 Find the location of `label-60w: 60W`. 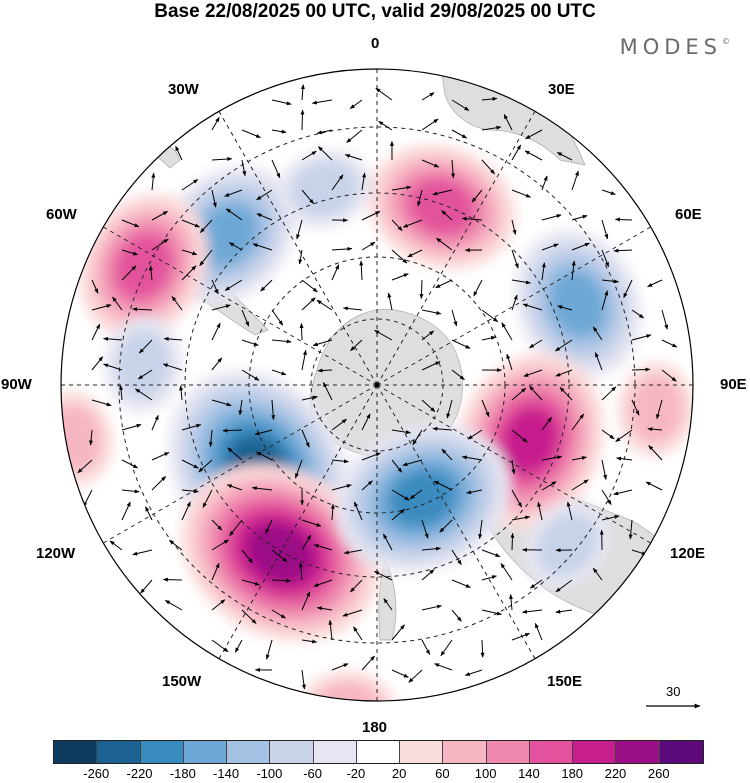

label-60w: 60W is located at coordinates (61, 214).